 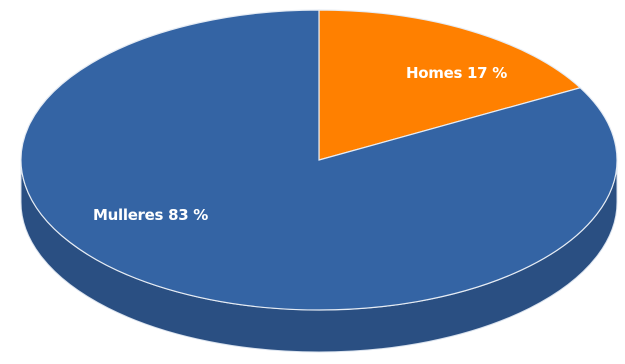 What do you see at coordinates (150, 215) in the screenshot?
I see `slice-label-mulleres: Mulleres 83 %` at bounding box center [150, 215].